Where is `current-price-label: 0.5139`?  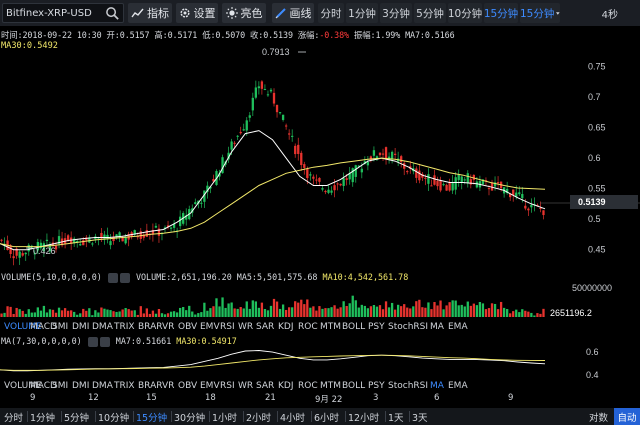 current-price-label: 0.5139 is located at coordinates (592, 202).